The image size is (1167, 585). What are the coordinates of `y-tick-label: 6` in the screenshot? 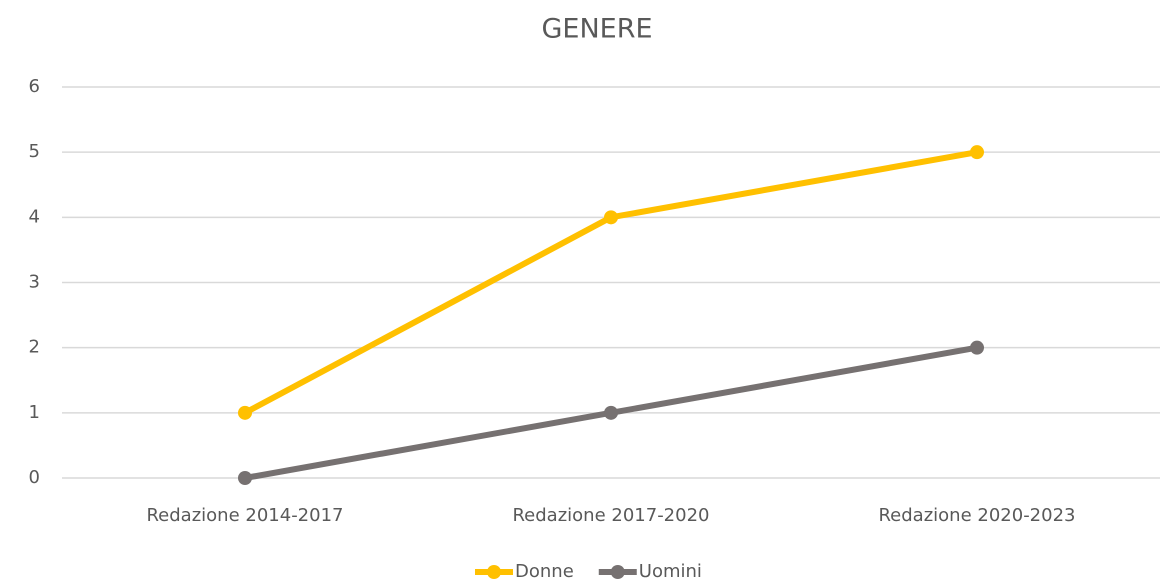 It's located at (34, 86).